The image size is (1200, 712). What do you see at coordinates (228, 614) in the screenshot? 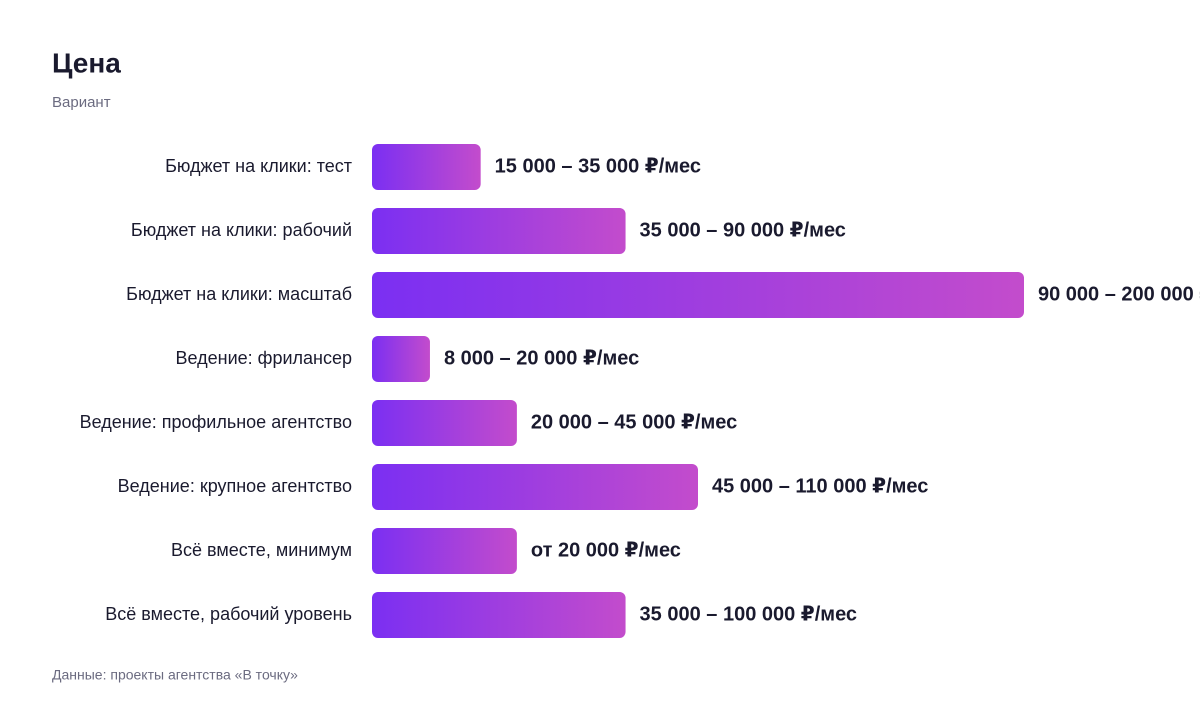
I see `category-label: Всё вместе, рабочий уровень` at bounding box center [228, 614].